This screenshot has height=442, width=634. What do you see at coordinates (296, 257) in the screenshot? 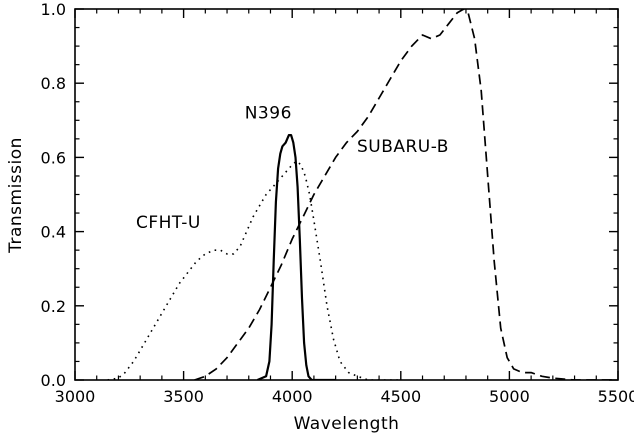
I see `series-n396` at bounding box center [296, 257].